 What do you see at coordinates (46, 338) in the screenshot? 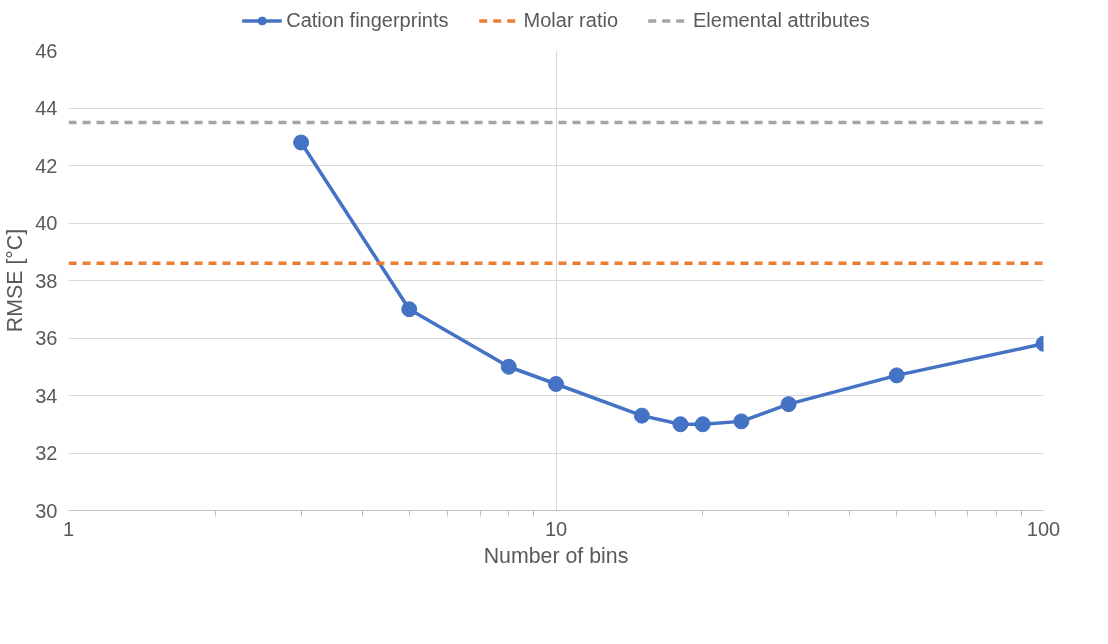
I see `y-tick-label: 36` at bounding box center [46, 338].